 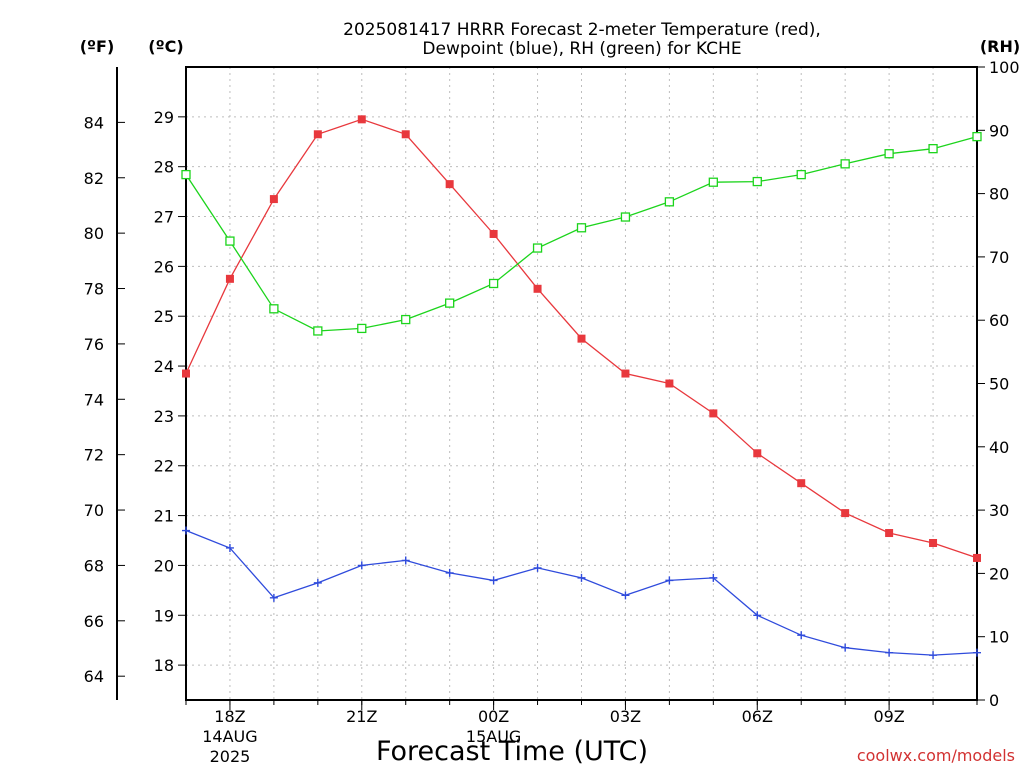 I want to click on x-tick-label: 03Z, so click(x=625, y=716).